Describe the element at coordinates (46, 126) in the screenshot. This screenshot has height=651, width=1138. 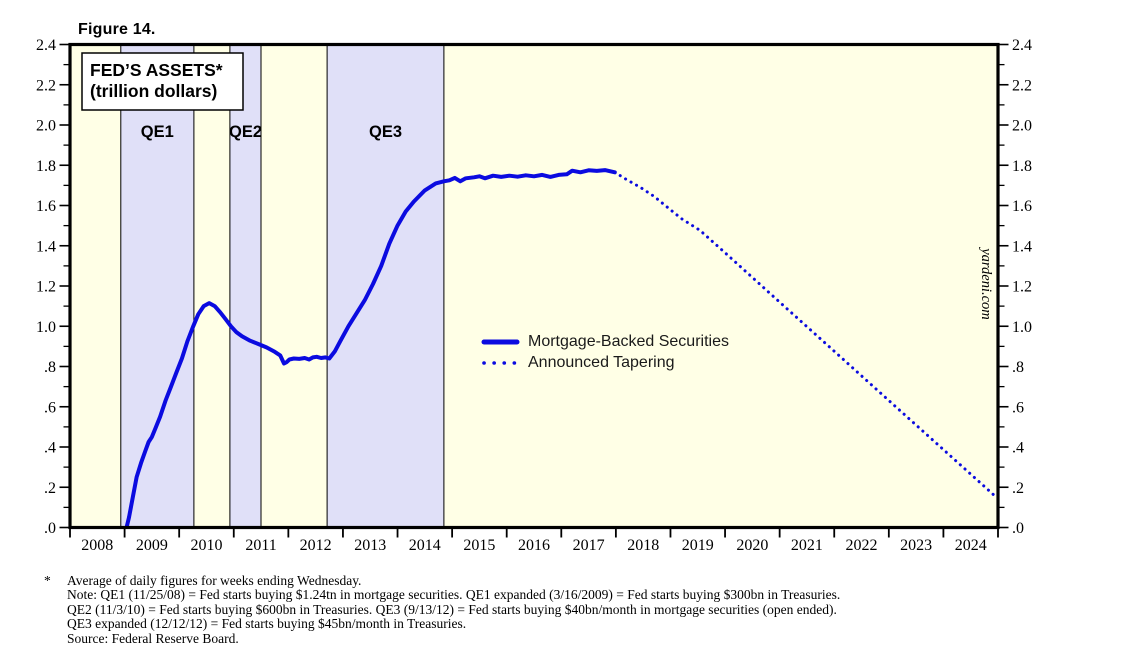
I see `y-tick-label-left: 2.0` at that location.